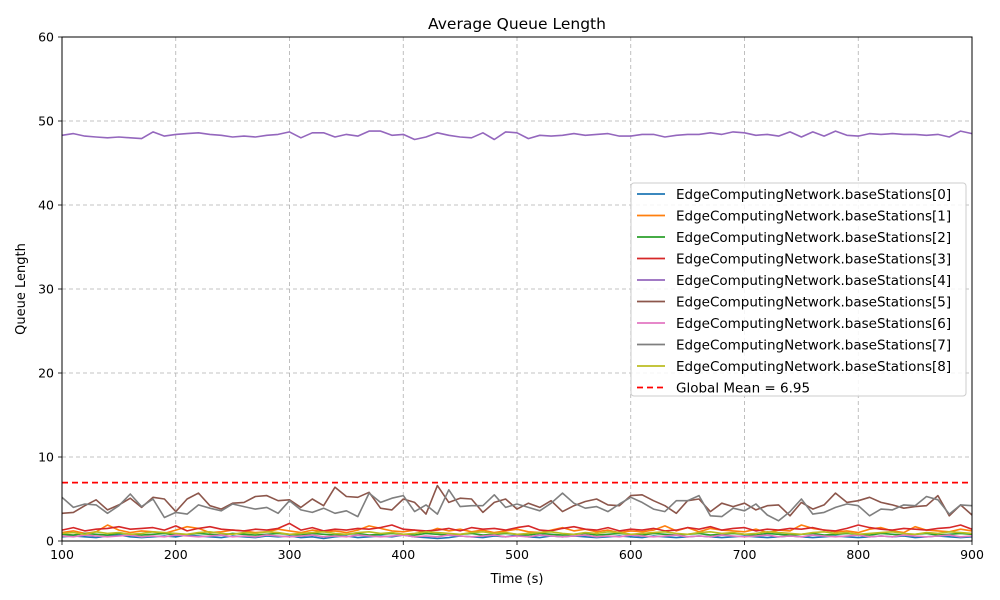 This screenshot has width=1000, height=600. Describe the element at coordinates (46, 457) in the screenshot. I see `y-tick-label: 10` at that location.